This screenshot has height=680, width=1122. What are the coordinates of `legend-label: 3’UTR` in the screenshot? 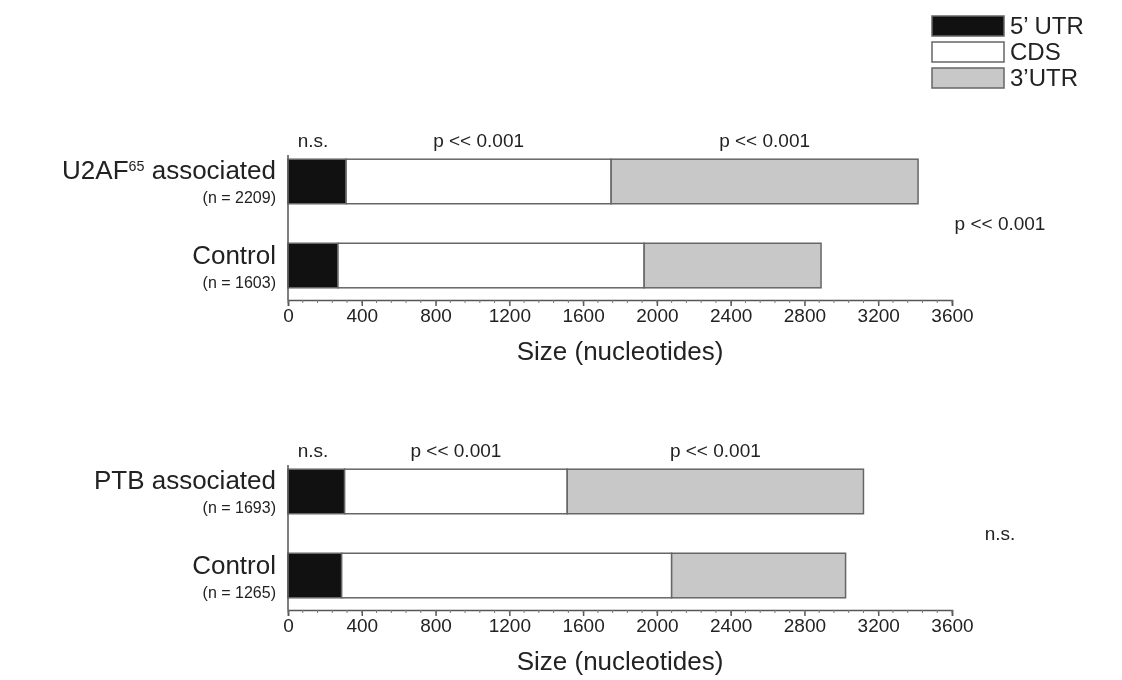 It's located at (1044, 77).